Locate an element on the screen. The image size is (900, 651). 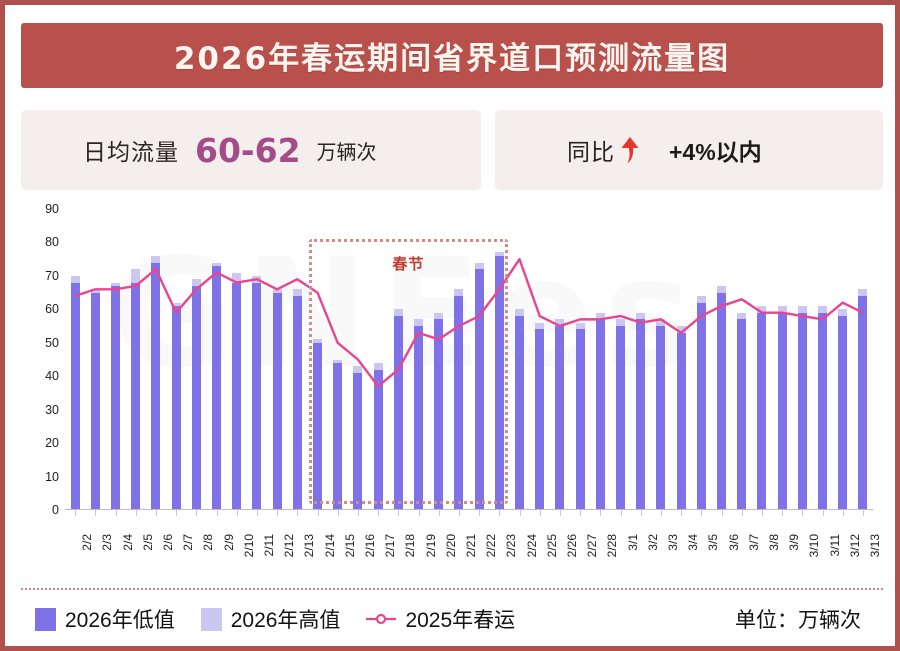
x-tick-label: 2/18 is located at coordinates (410, 546).